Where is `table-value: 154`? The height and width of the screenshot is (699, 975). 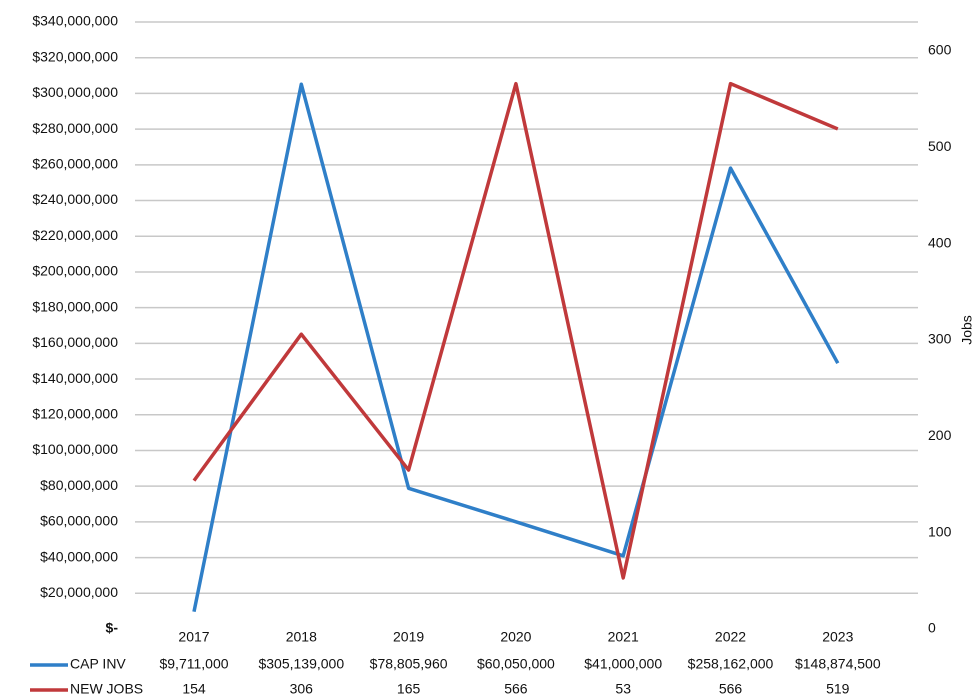 table-value: 154 is located at coordinates (194, 689).